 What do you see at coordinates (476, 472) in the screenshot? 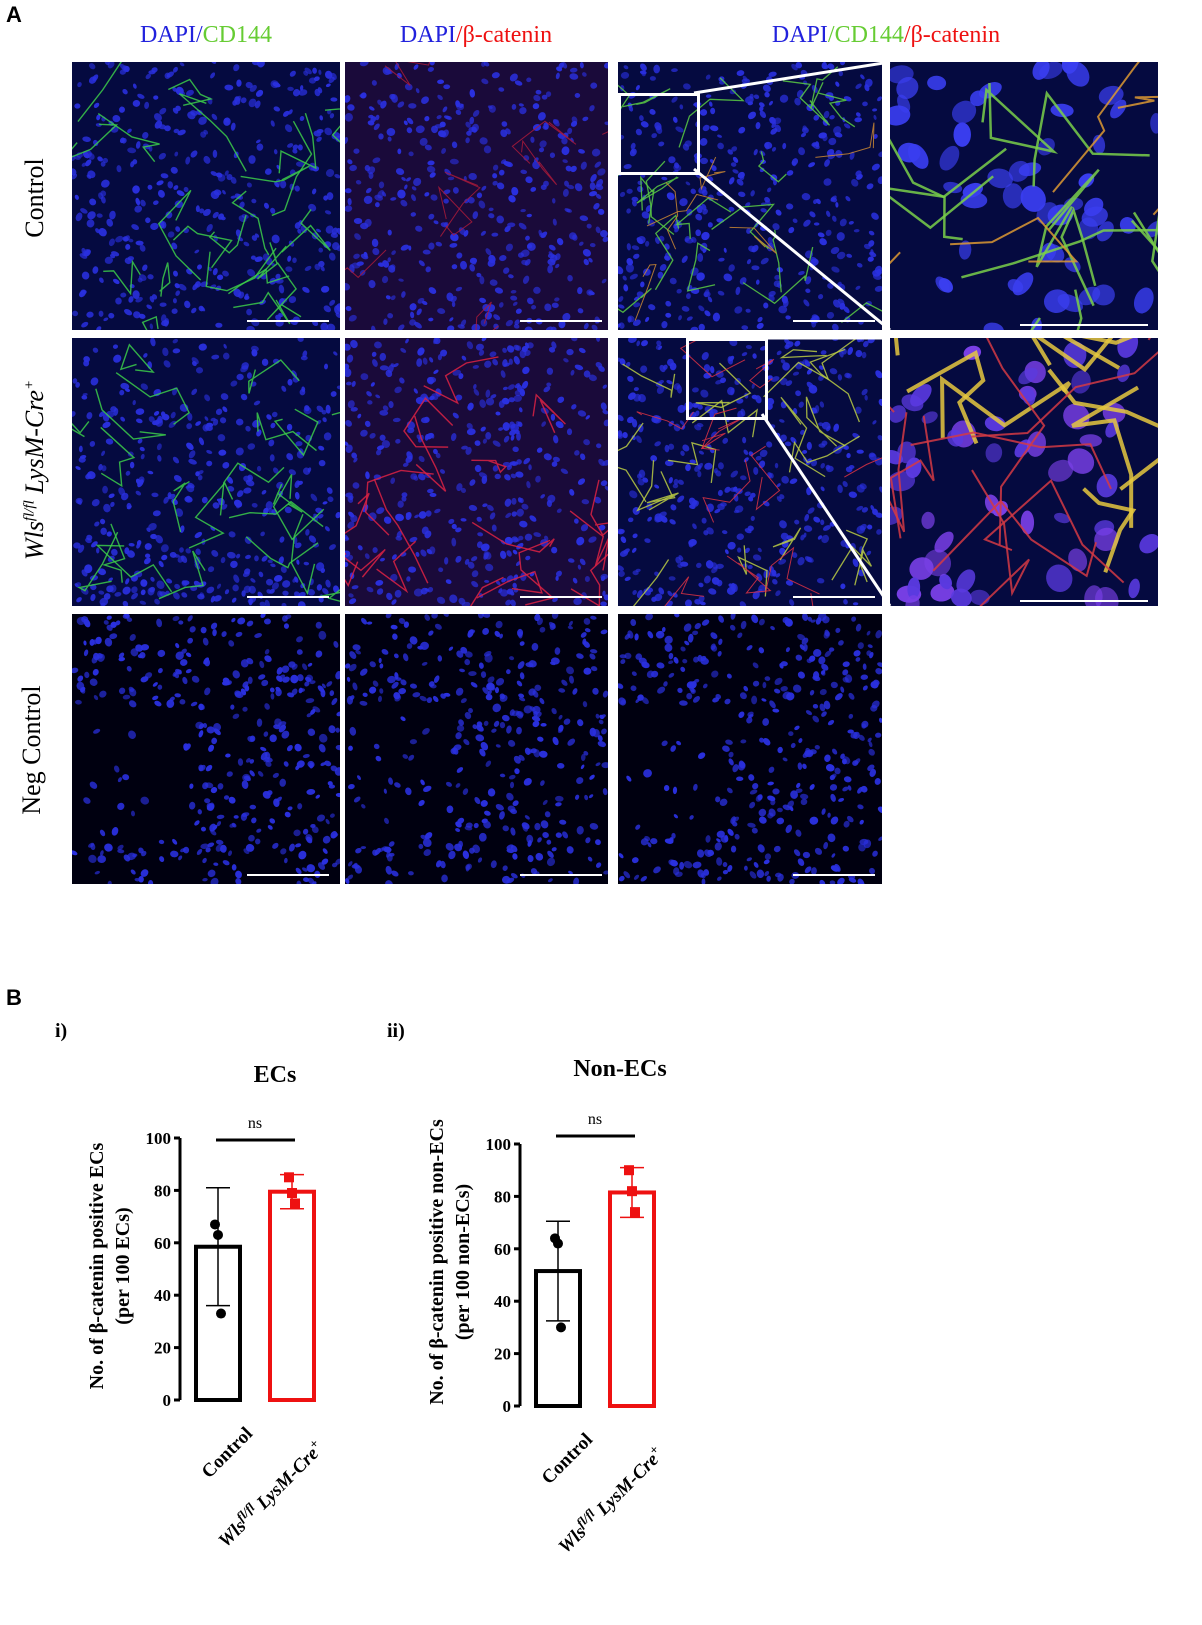
I see `micrograph-wls-bcatenin` at bounding box center [476, 472].